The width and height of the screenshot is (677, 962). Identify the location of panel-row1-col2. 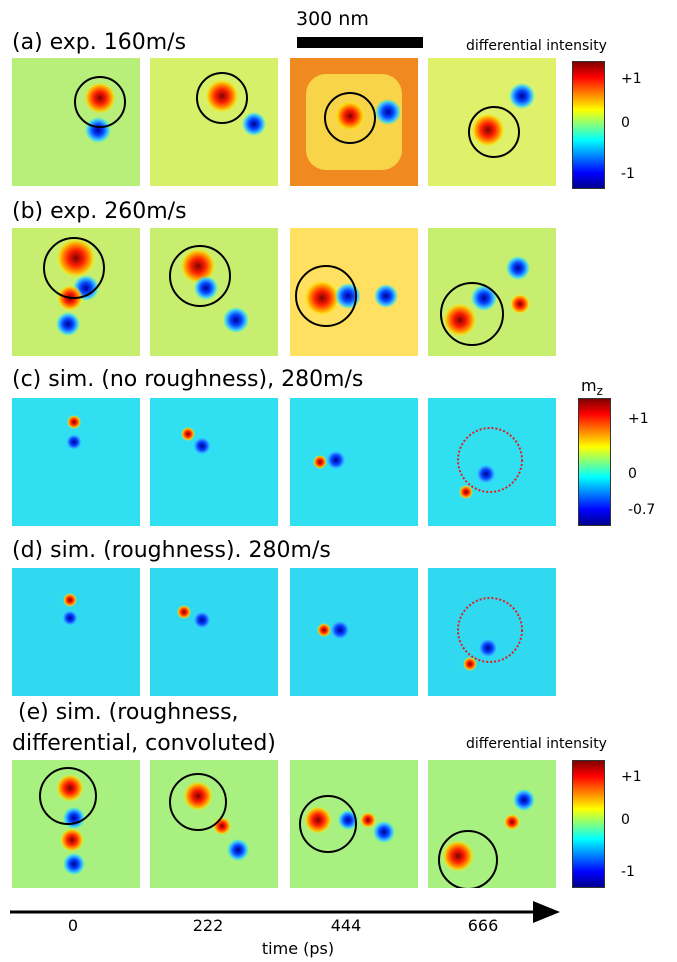
(354, 292).